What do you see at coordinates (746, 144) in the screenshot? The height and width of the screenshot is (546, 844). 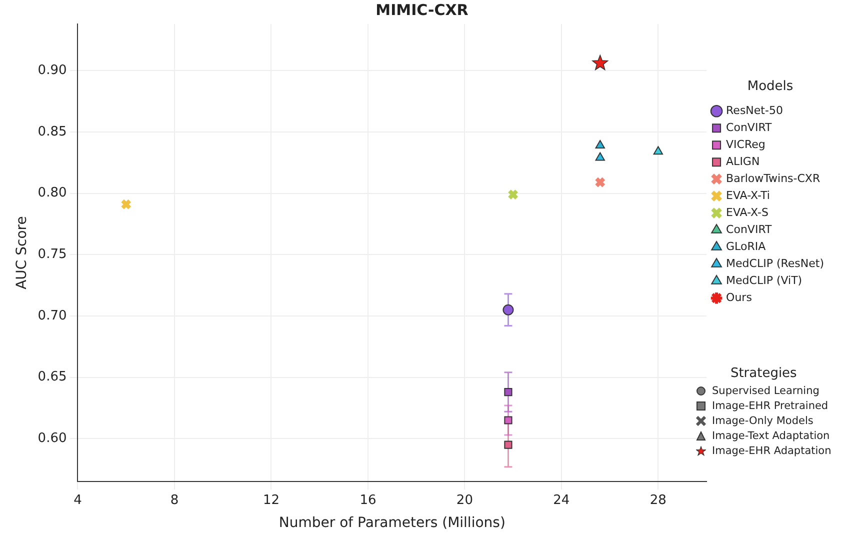 I see `legend-label: VICReg` at bounding box center [746, 144].